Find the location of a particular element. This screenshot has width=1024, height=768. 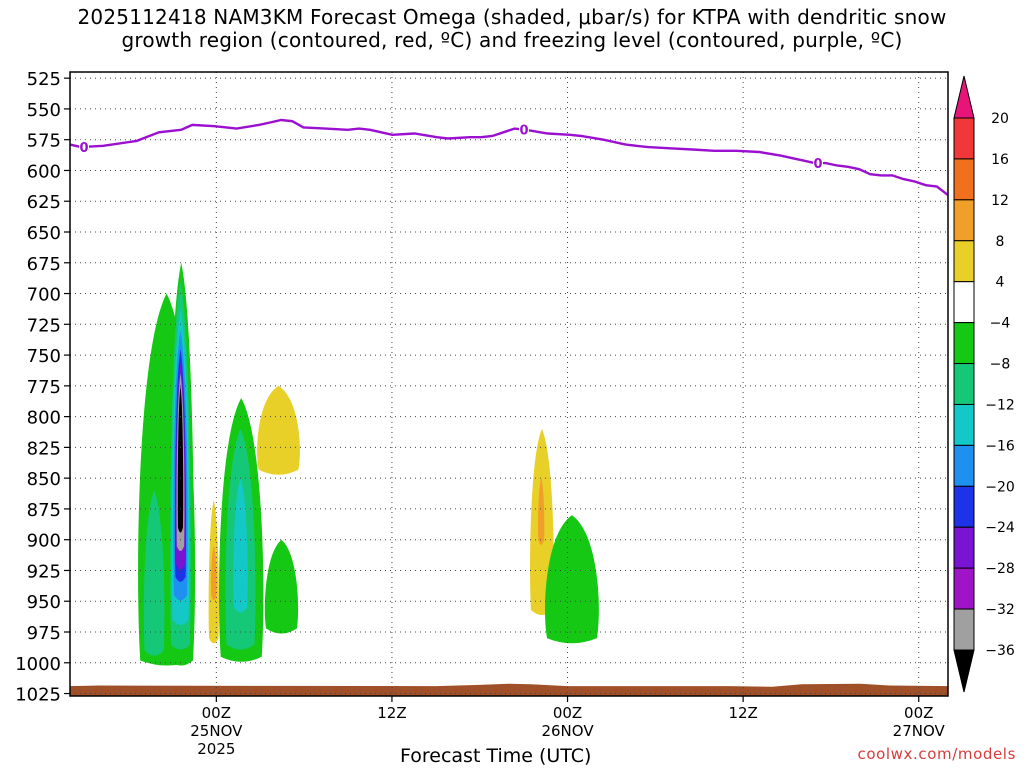

y-tick-label: 825 is located at coordinates (44, 448).